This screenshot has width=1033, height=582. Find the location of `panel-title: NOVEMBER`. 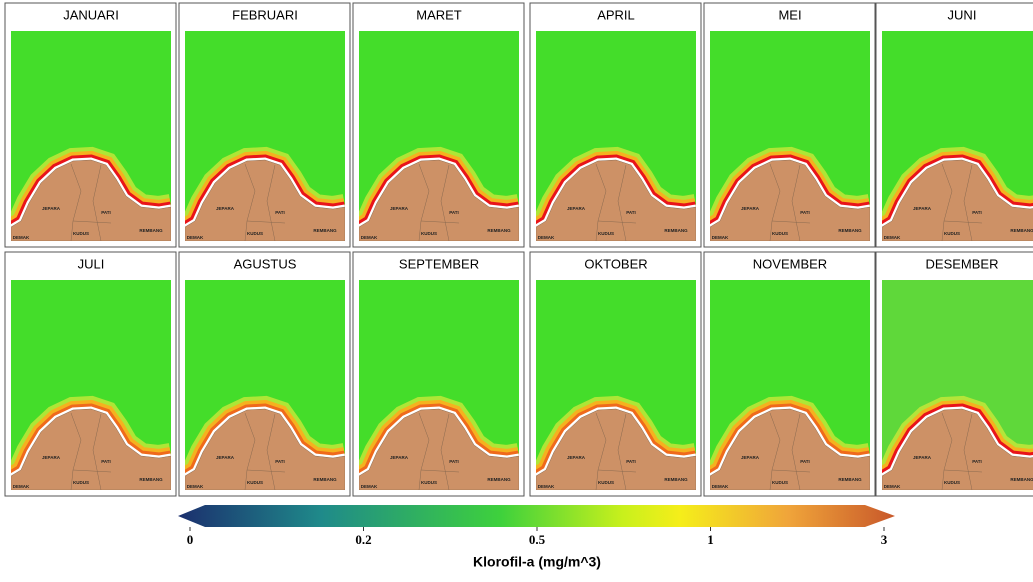

panel-title: NOVEMBER is located at coordinates (790, 263).